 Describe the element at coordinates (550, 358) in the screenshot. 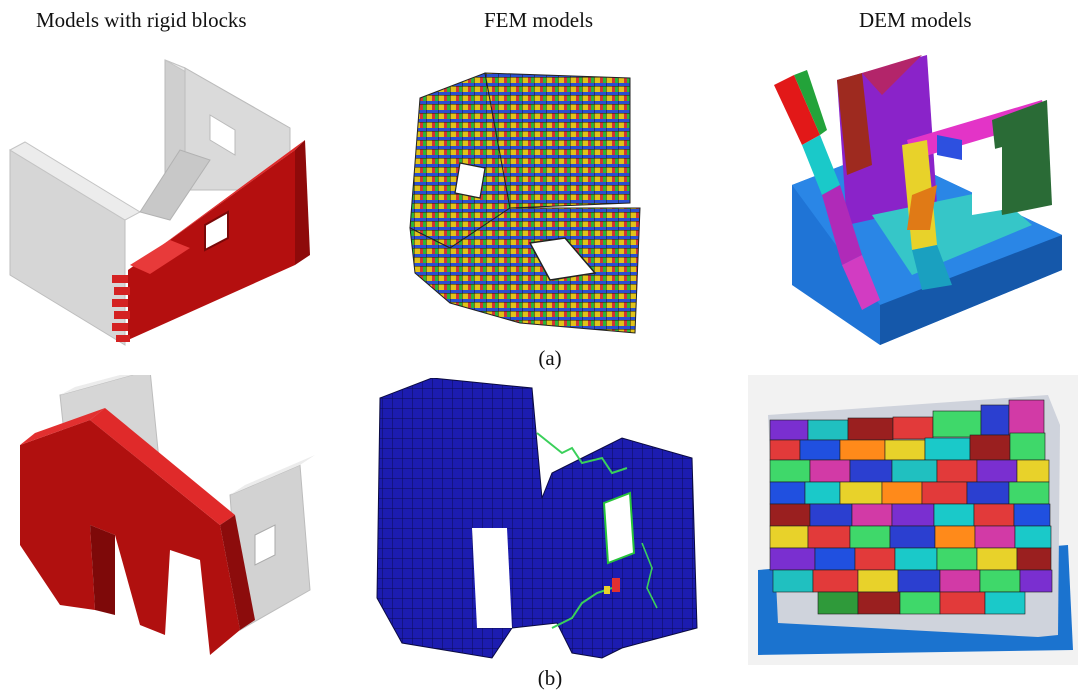

I see `caption-a: (a)` at that location.